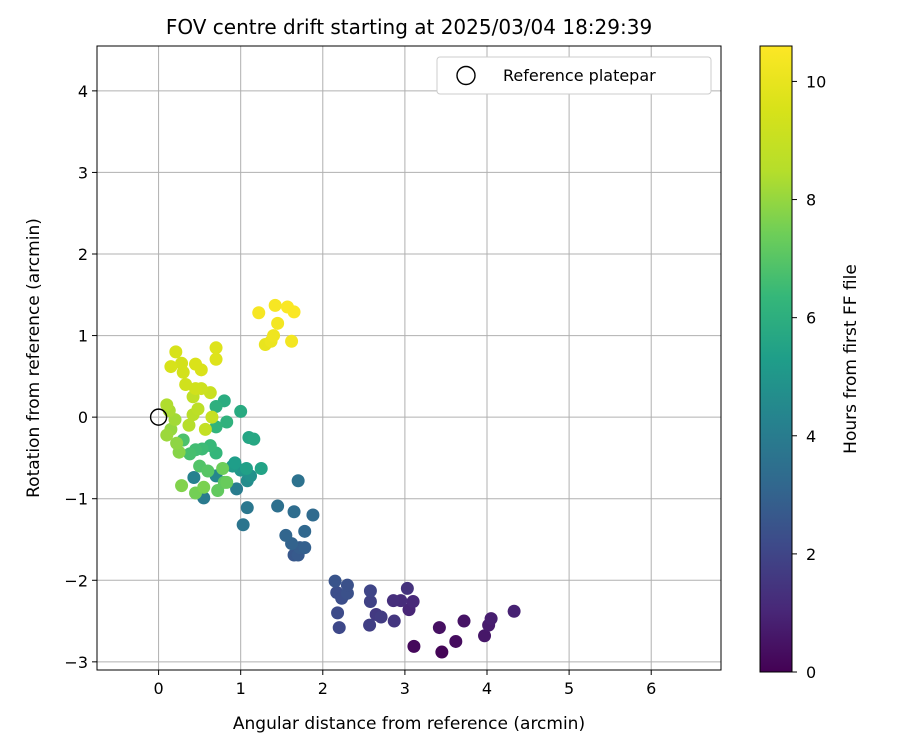 This screenshot has width=900, height=750. Describe the element at coordinates (487, 688) in the screenshot. I see `x-tick-label: 4` at that location.